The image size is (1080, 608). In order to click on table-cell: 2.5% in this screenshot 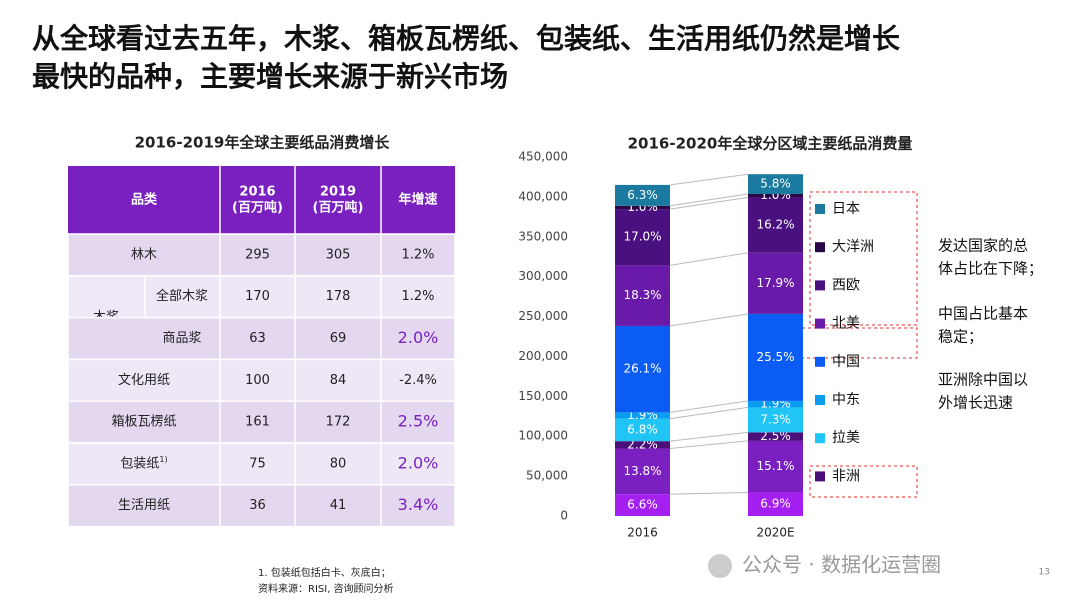, I will do `click(418, 421)`.